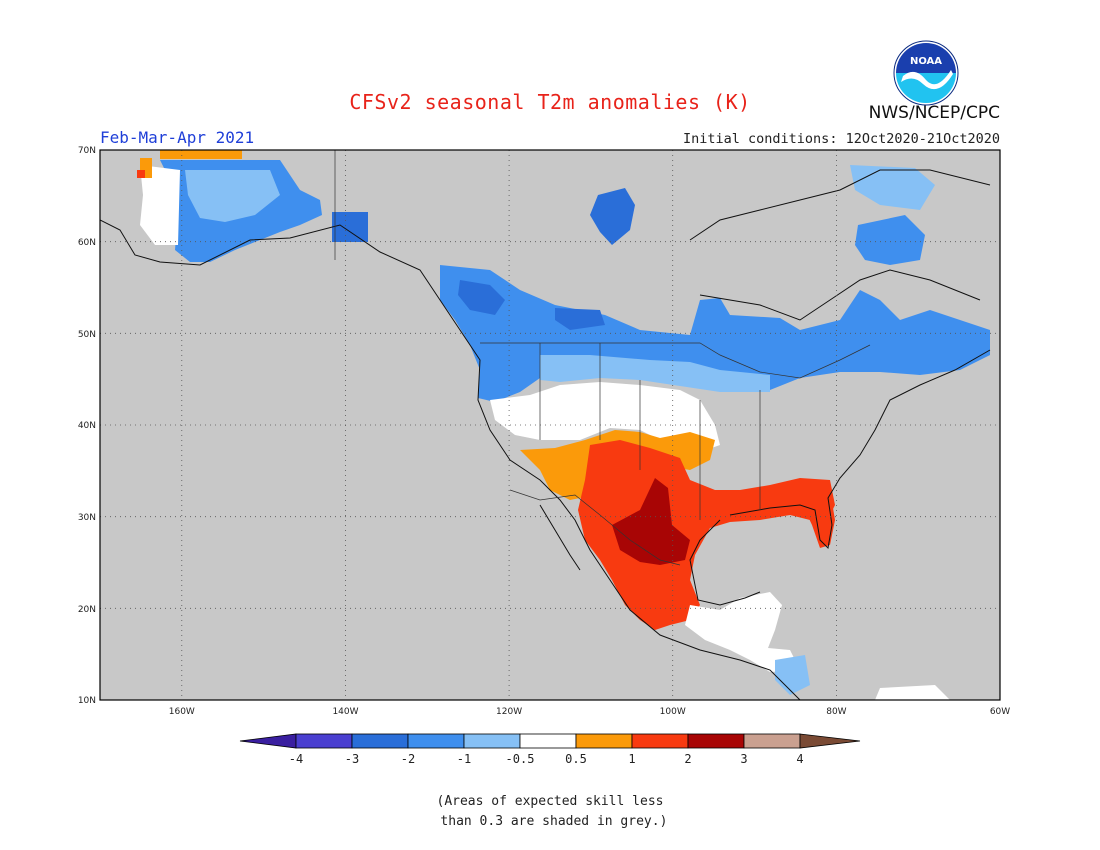 The height and width of the screenshot is (850, 1100). Describe the element at coordinates (912, 692) in the screenshot. I see `caribbean-white-patch` at that location.